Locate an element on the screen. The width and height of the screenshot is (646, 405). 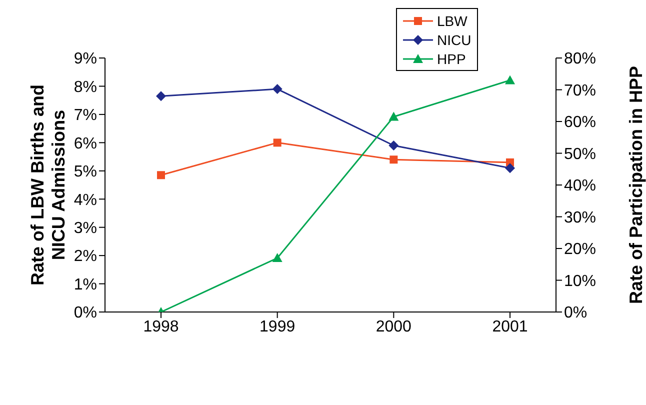
y-tick-label: 2% is located at coordinates (85, 257).